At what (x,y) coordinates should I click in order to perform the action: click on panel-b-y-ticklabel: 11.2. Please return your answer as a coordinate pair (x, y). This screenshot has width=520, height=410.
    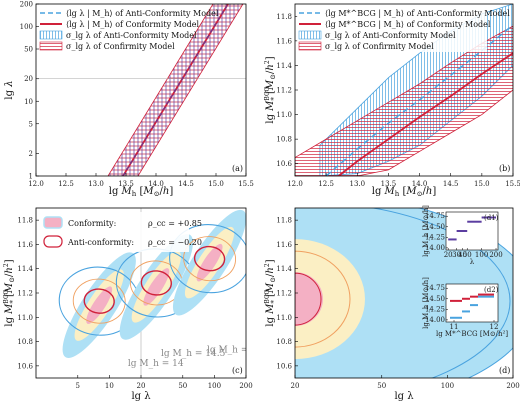
    Looking at the image, I should click on (284, 91).